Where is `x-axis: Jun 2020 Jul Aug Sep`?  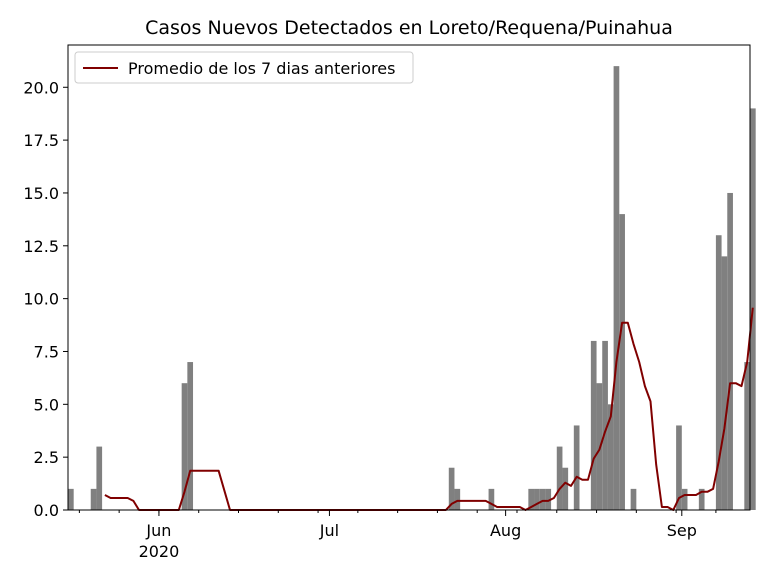
x-axis: Jun 2020 Jul Aug Sep is located at coordinates (397, 535).